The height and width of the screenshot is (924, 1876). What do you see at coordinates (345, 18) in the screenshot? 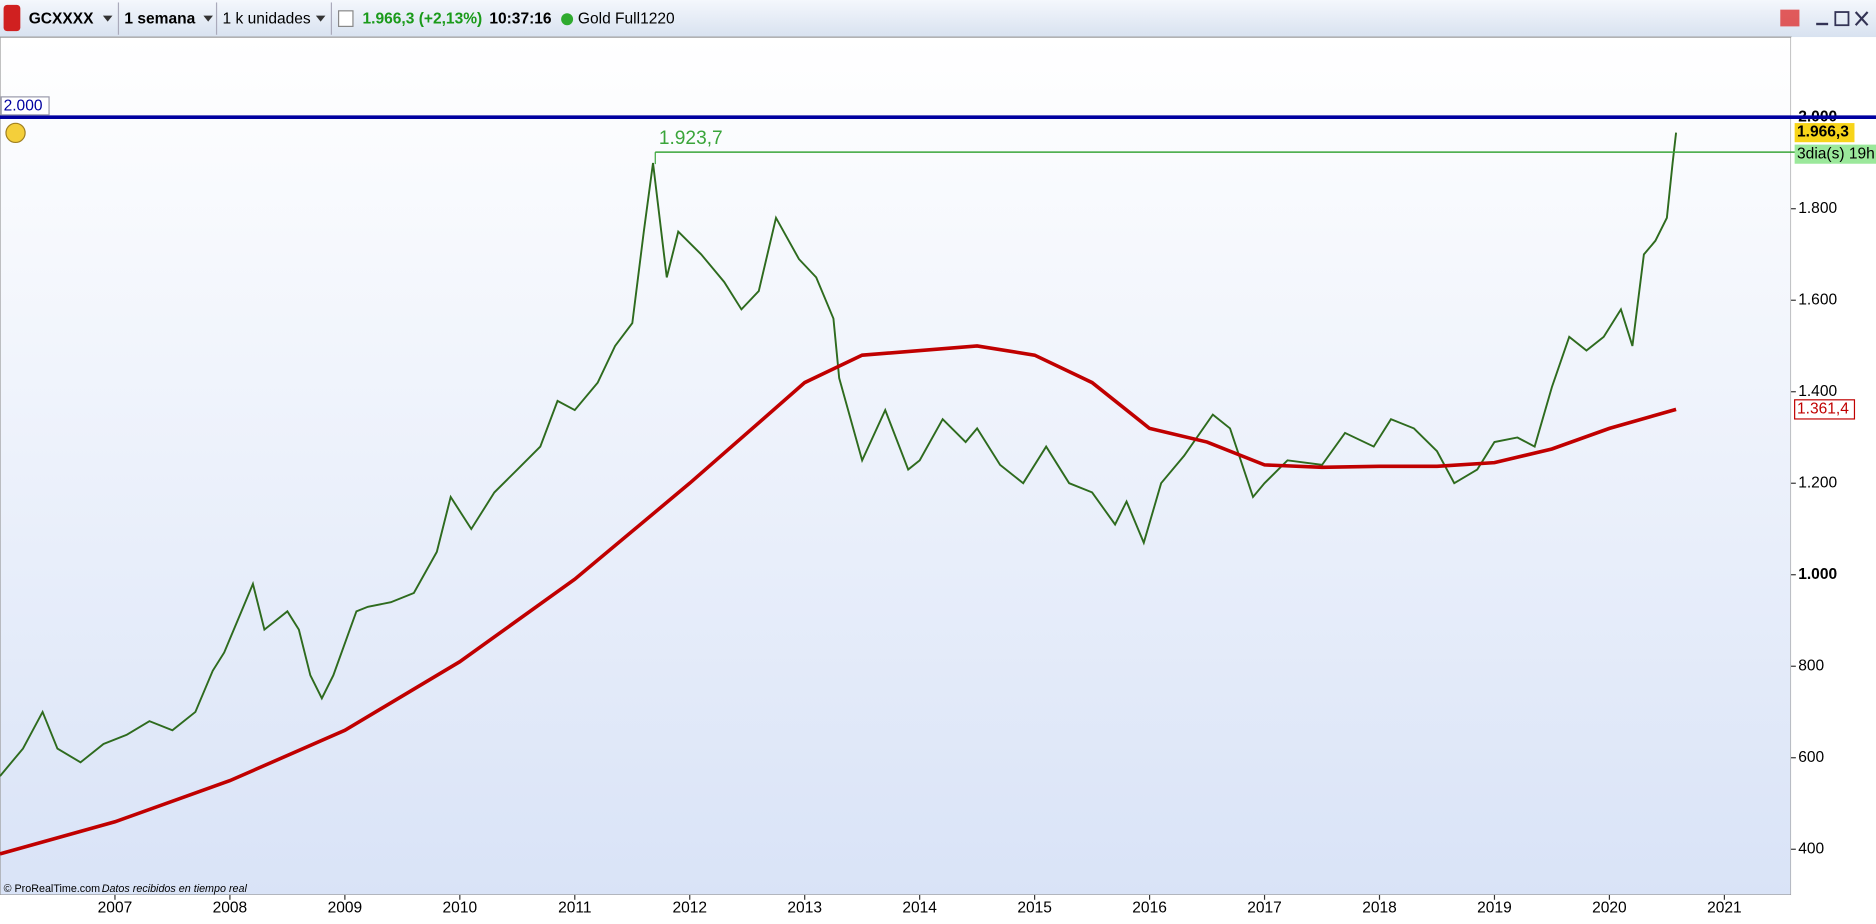
I see `info-icon` at bounding box center [345, 18].